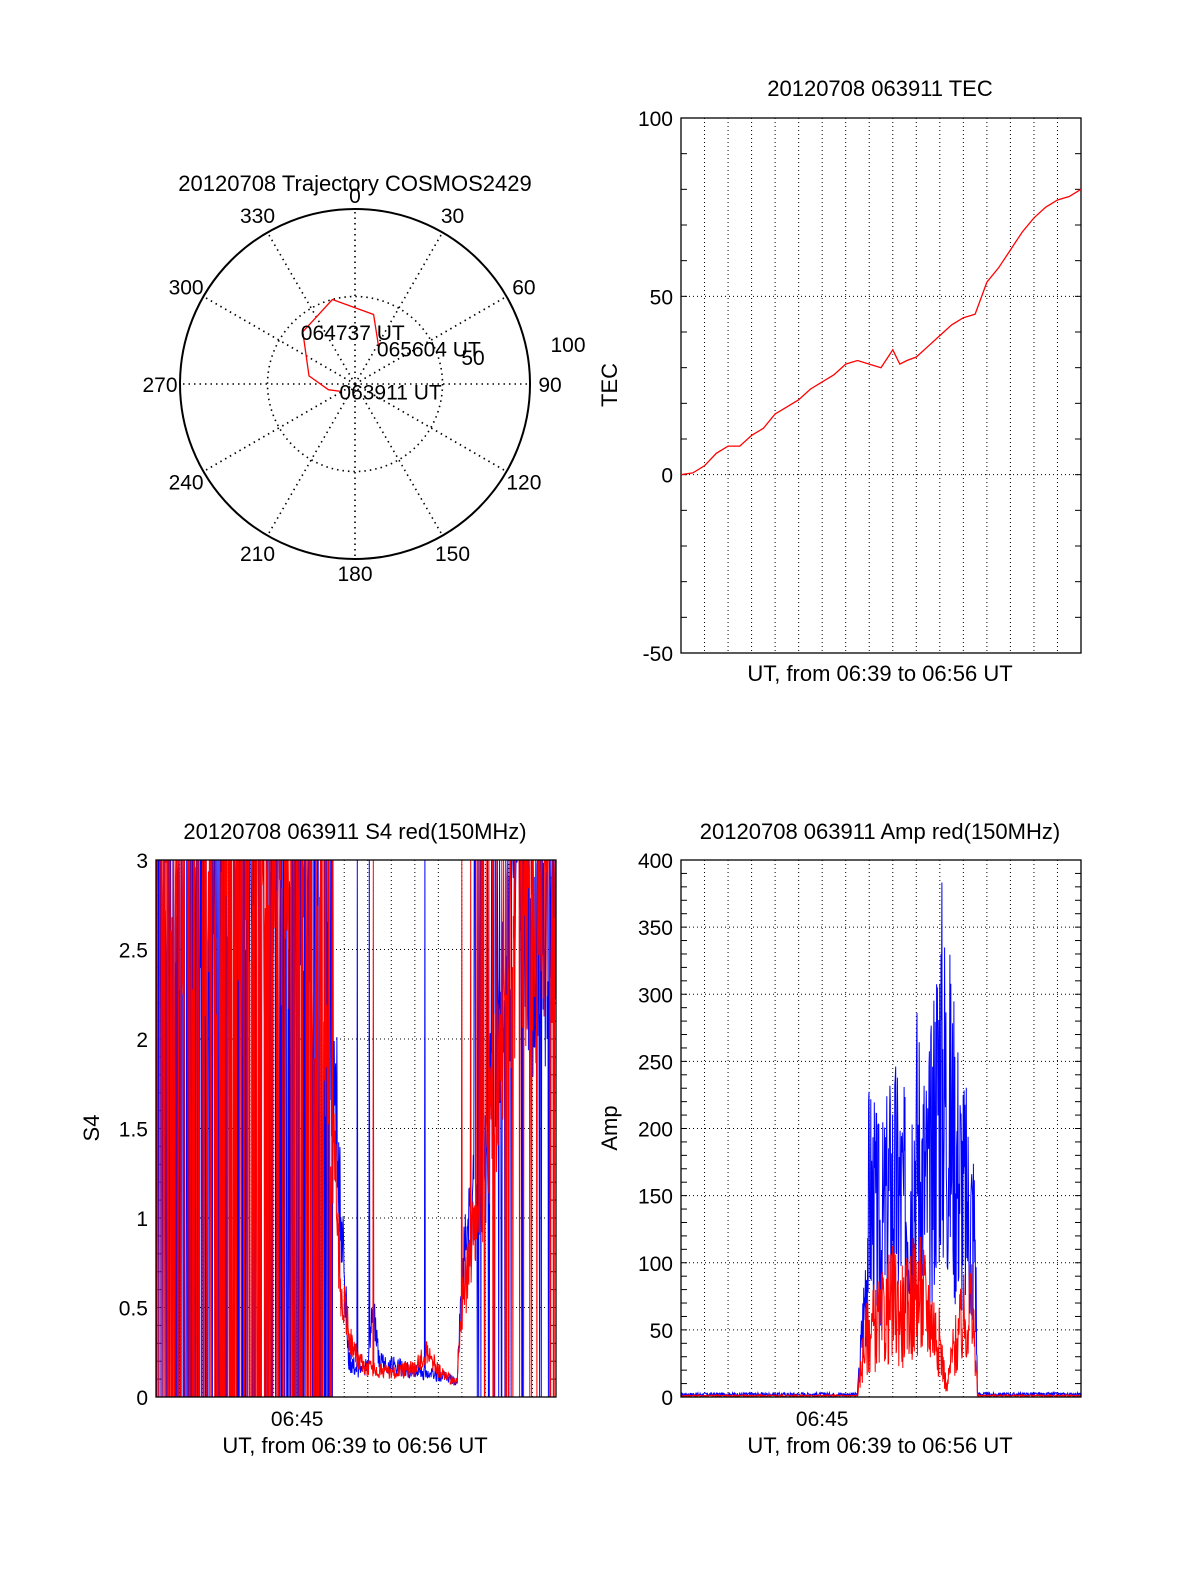 The height and width of the screenshot is (1575, 1200). I want to click on polar-azimuth-label-0: 0, so click(355, 196).